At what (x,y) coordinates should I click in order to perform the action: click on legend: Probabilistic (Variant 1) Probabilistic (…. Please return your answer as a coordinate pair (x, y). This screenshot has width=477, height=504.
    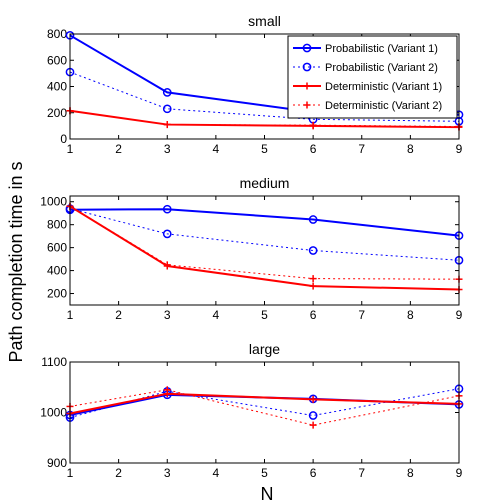
    Looking at the image, I should click on (372, 77).